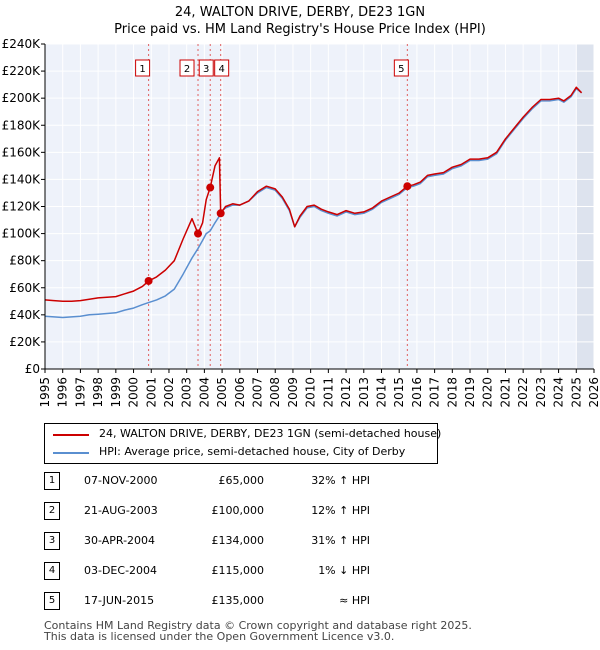 This screenshot has height=650, width=600. I want to click on y-tick-label: £120K, so click(22, 207).